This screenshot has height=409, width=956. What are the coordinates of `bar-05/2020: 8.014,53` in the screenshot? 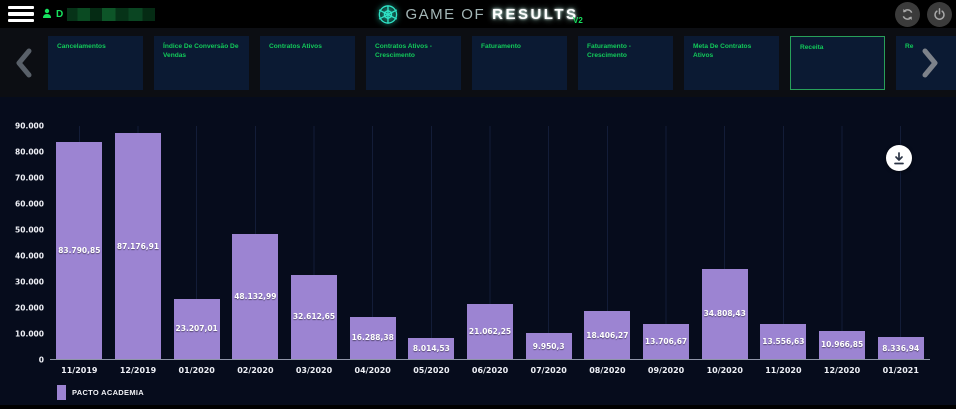 It's located at (431, 348).